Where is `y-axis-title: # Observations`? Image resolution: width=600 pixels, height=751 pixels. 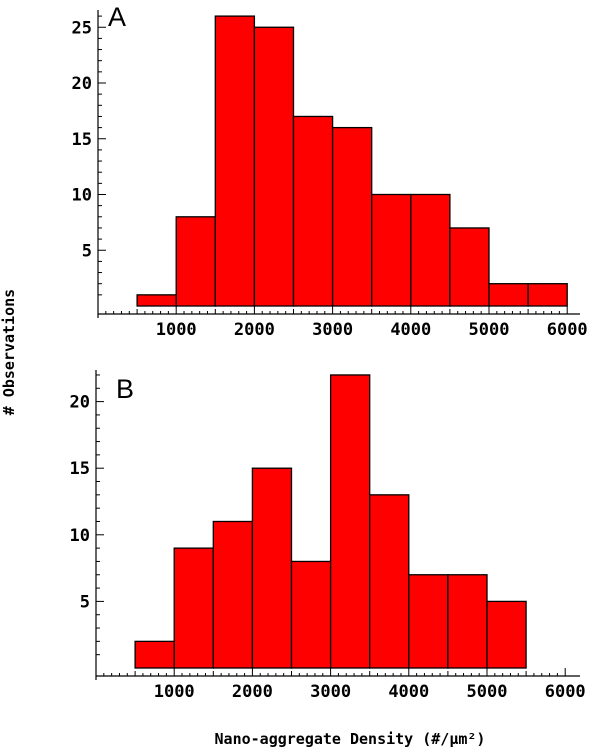
y-axis-title: # Observations is located at coordinates (9, 352).